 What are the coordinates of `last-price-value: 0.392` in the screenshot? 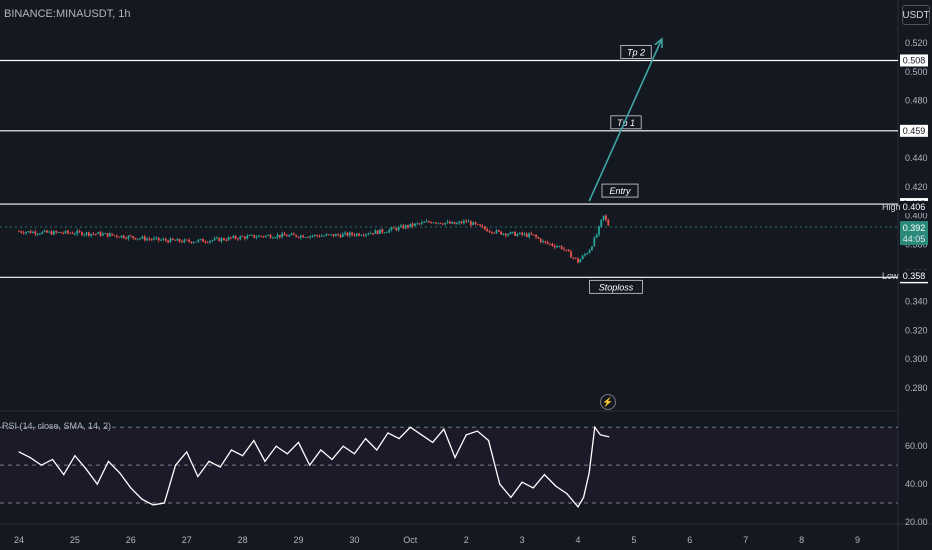 It's located at (914, 228).